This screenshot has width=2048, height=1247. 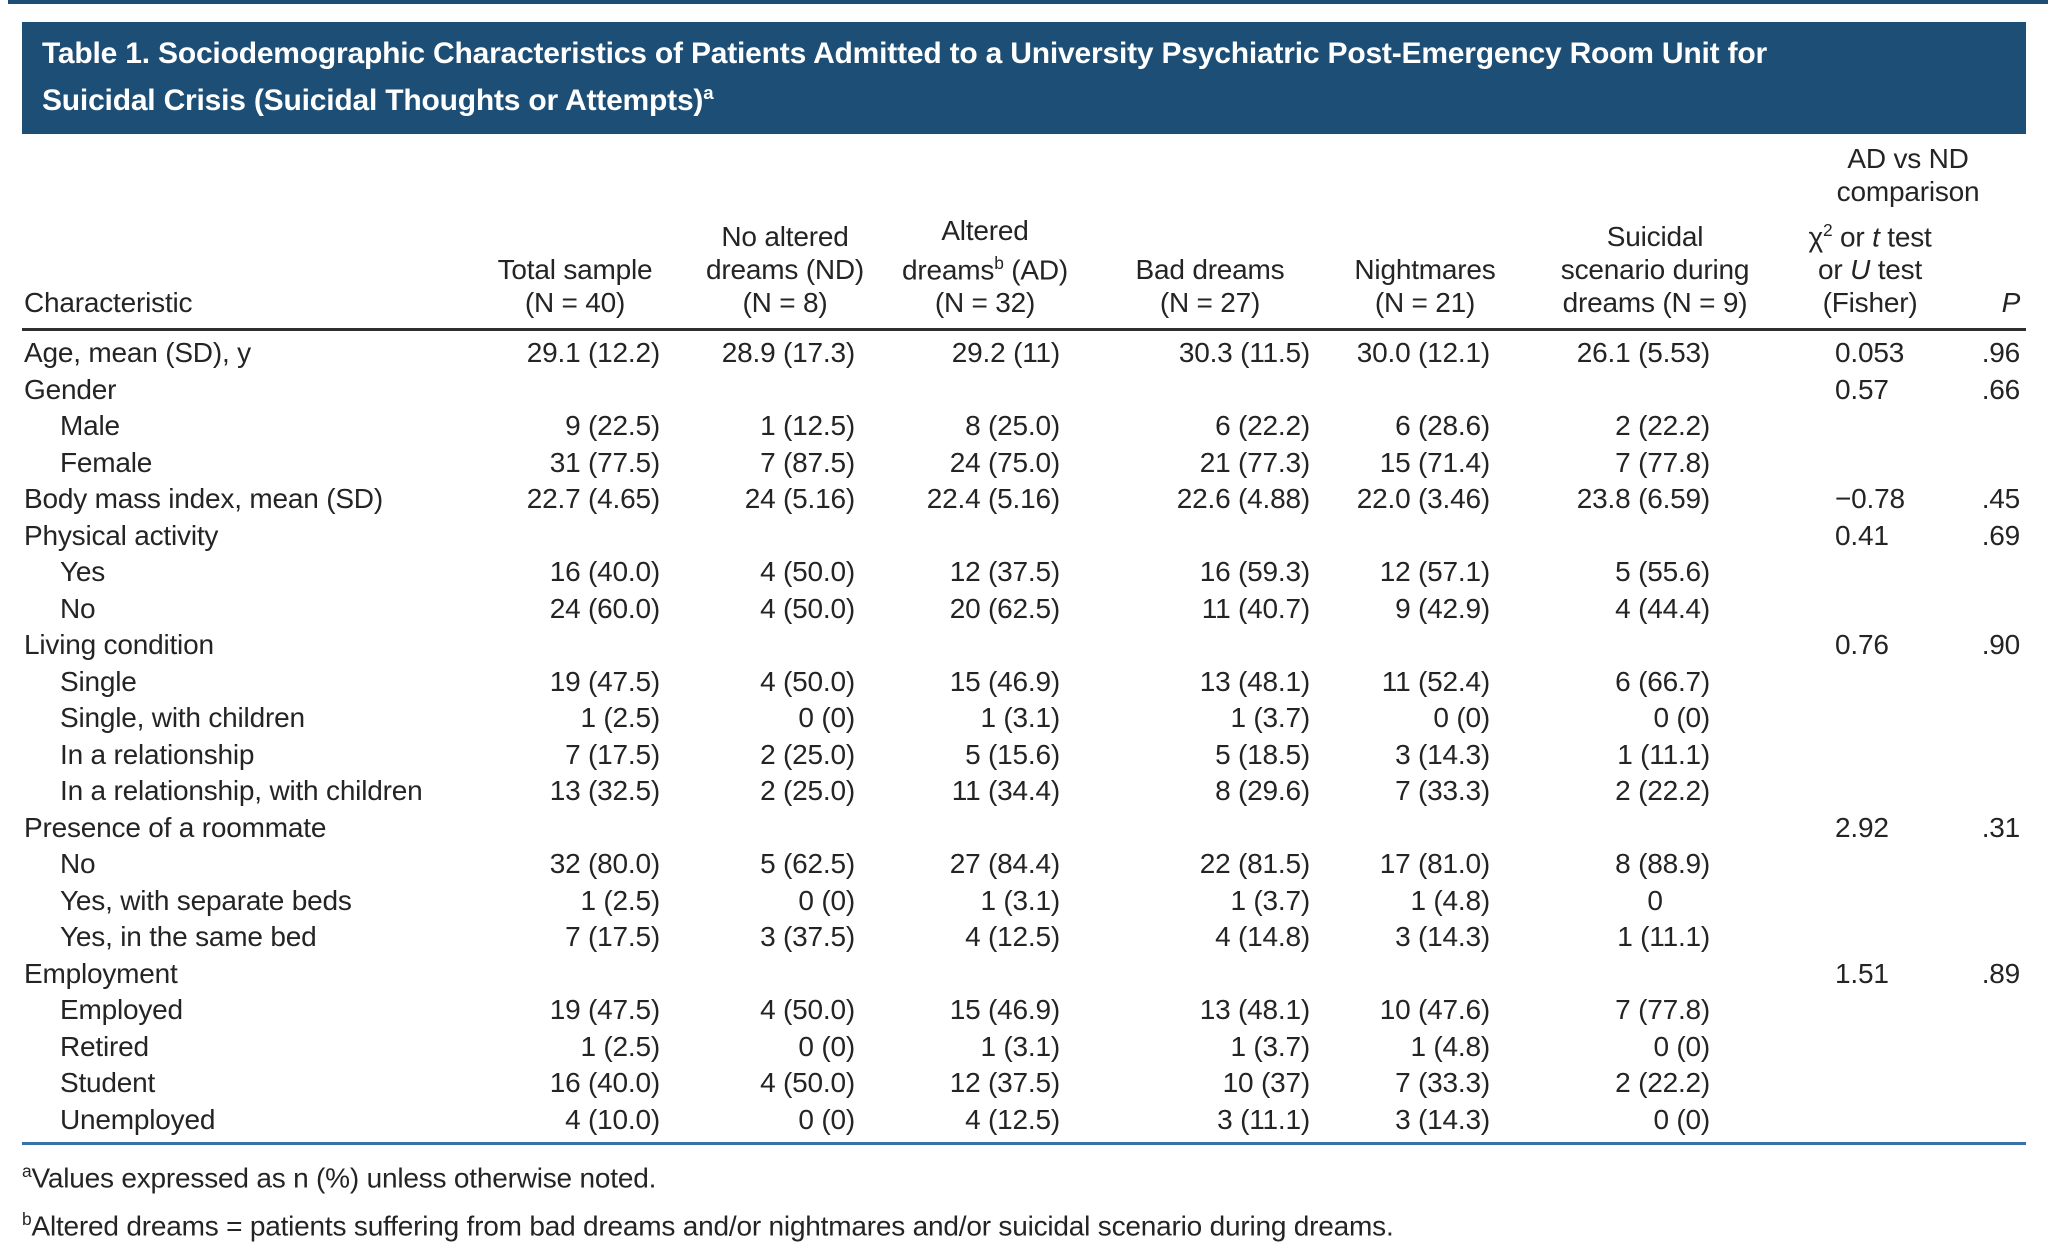 I want to click on column-header-no-altered-dreams: No altered dreams (ND) (N = 8), so click(x=785, y=273).